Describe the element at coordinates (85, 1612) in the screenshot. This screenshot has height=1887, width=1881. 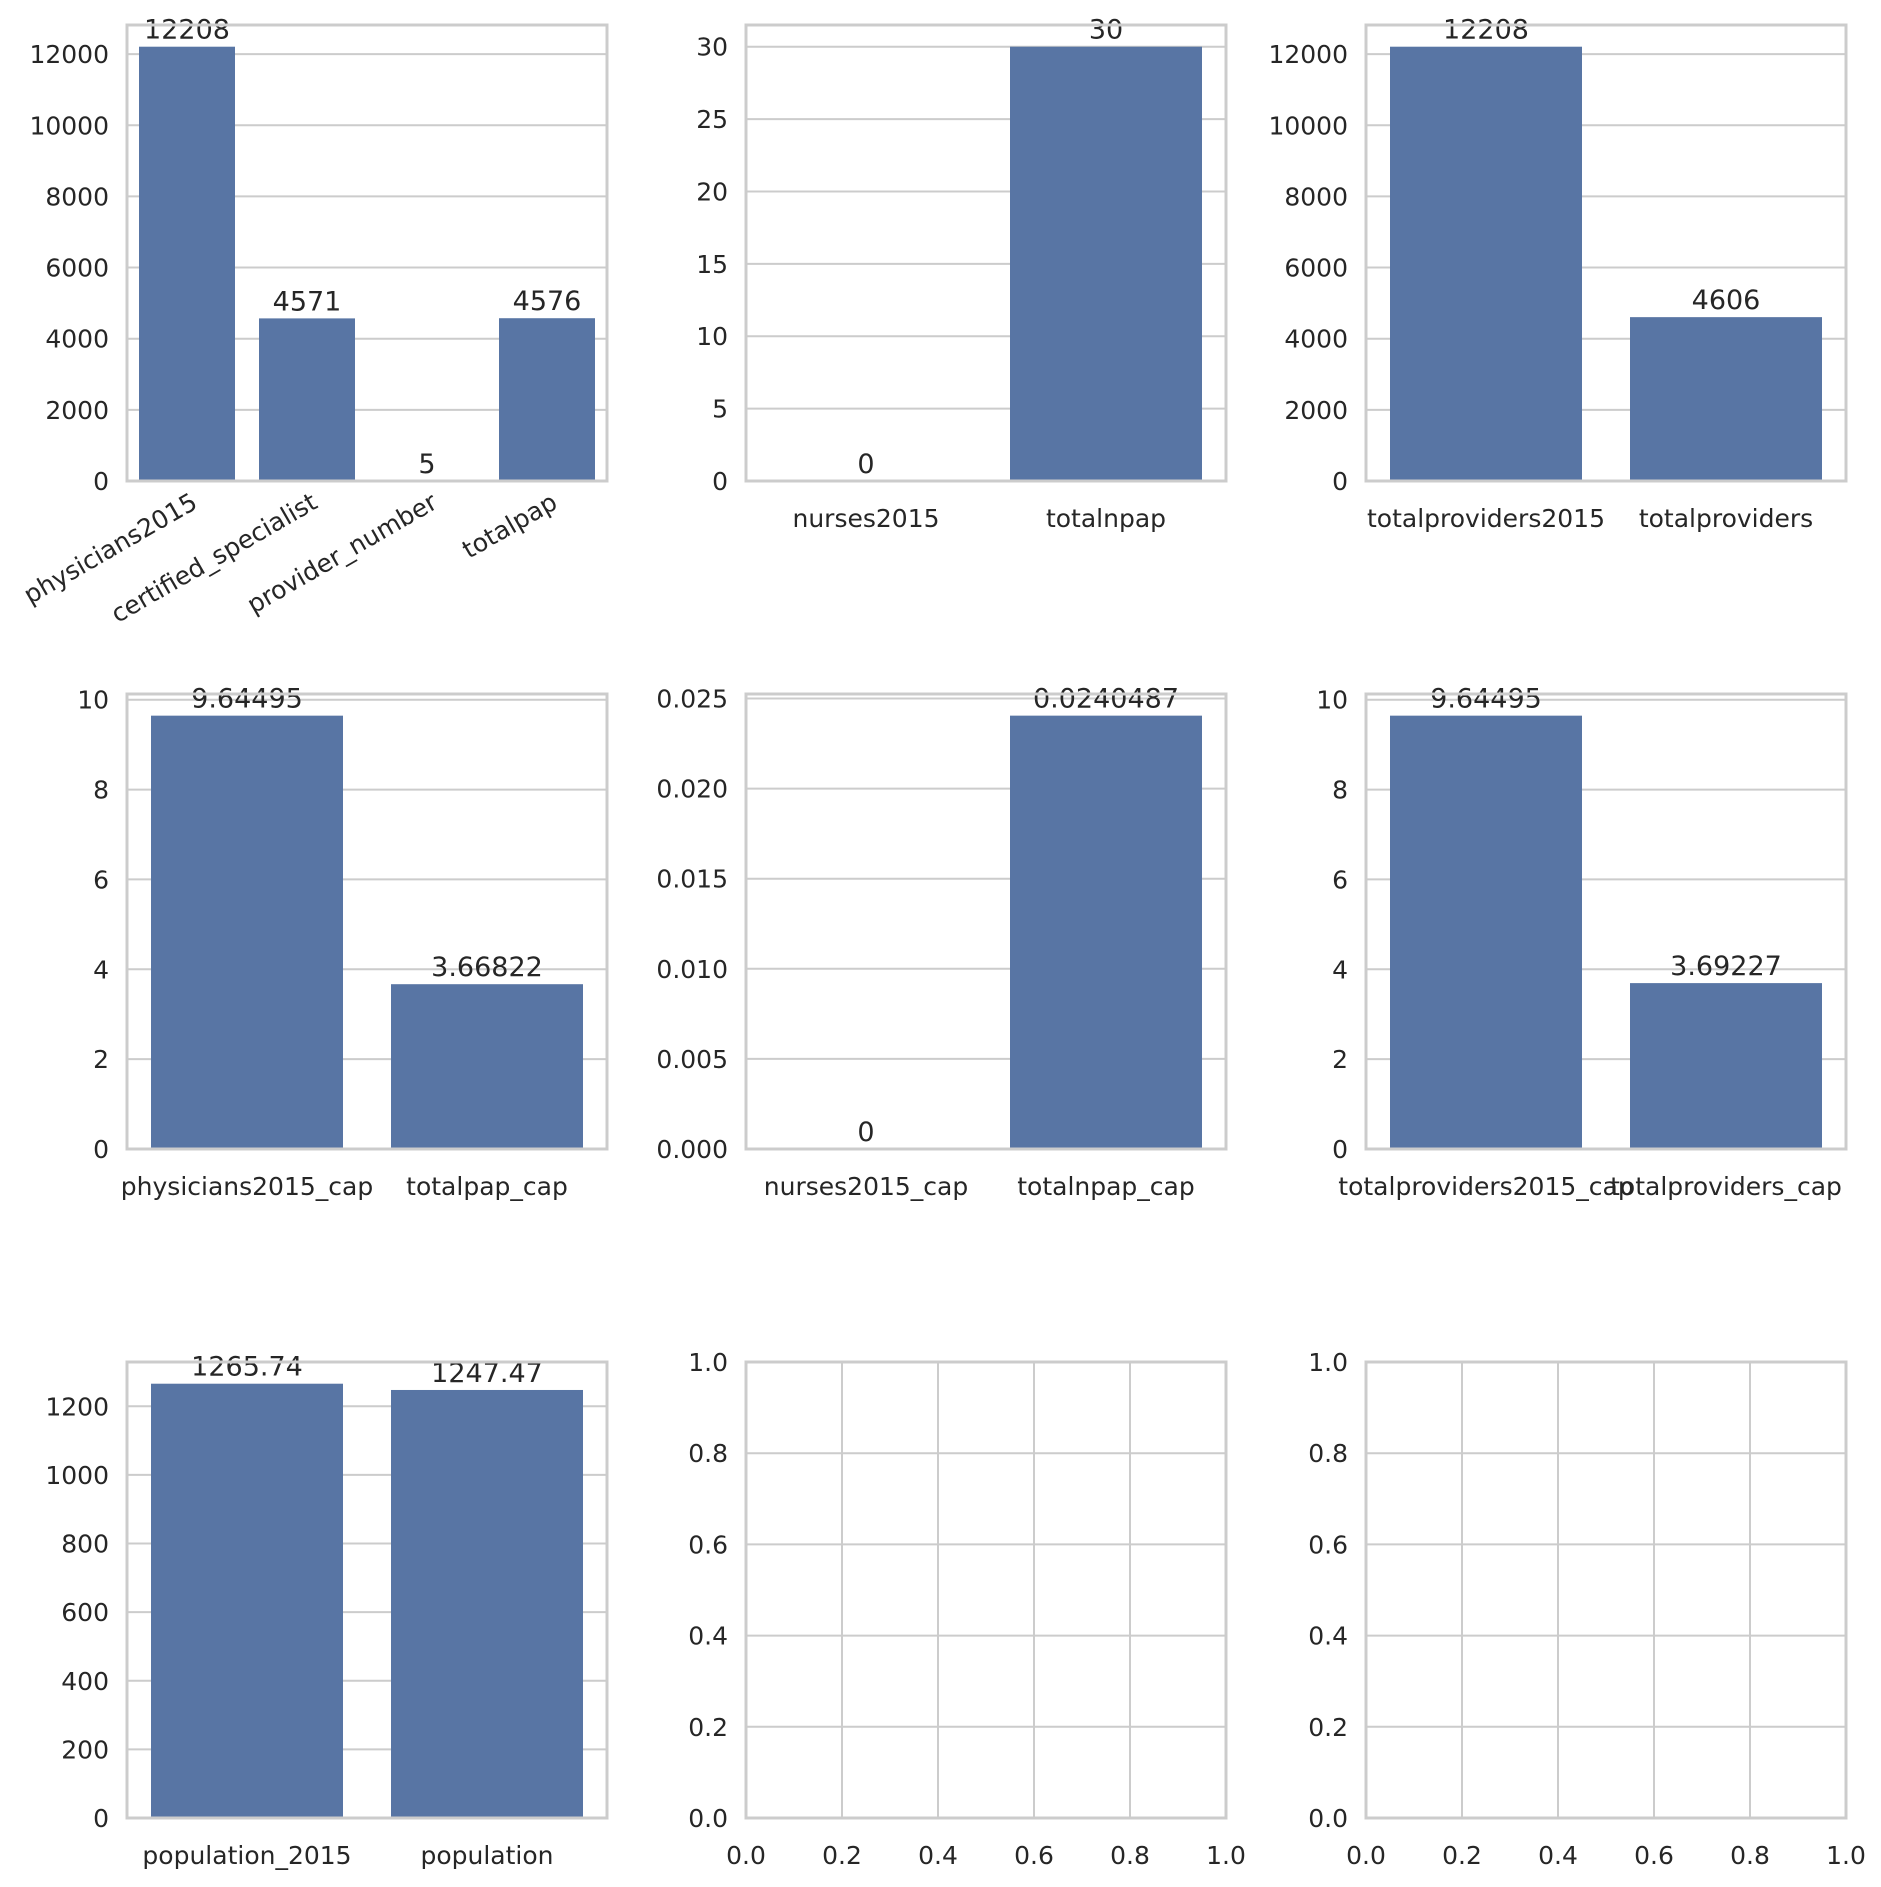
I see `y-tick-label: 600` at that location.